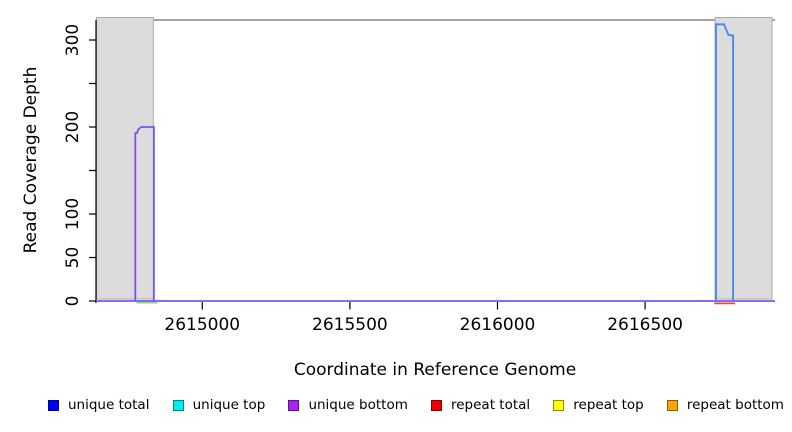  What do you see at coordinates (73, 258) in the screenshot?
I see `y-tick-label: 50` at bounding box center [73, 258].